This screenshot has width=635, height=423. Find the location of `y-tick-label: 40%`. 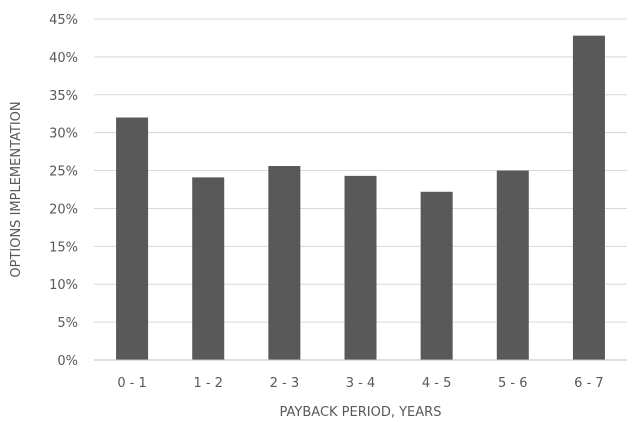

y-tick-label: 40% is located at coordinates (63, 58).